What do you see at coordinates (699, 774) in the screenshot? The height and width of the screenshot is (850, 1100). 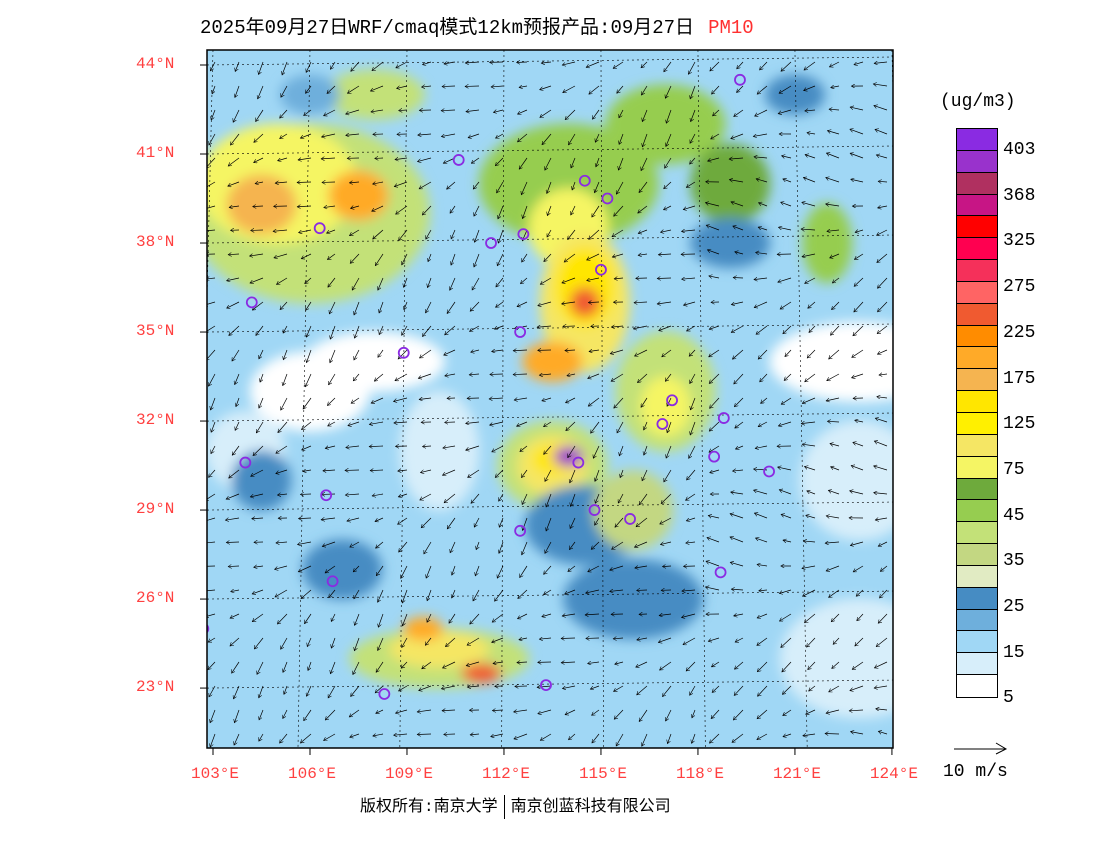 I see `lon-label: 118°E` at bounding box center [699, 774].